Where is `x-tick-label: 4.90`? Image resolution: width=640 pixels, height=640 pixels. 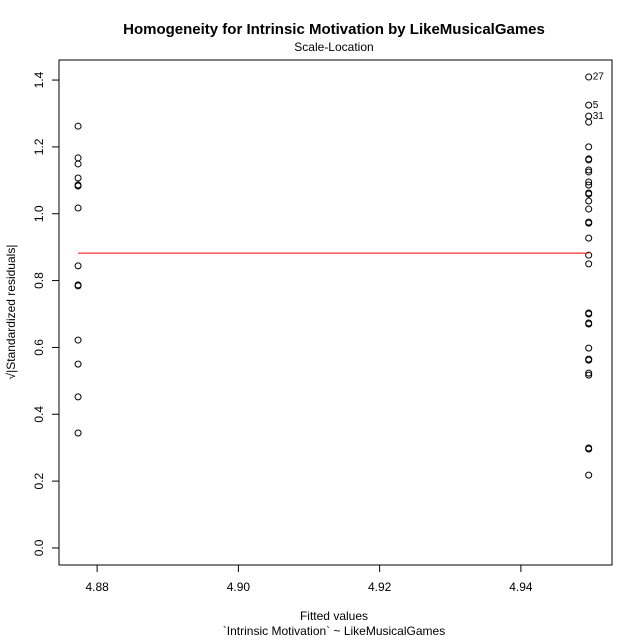
x-tick-label: 4.90 is located at coordinates (239, 587).